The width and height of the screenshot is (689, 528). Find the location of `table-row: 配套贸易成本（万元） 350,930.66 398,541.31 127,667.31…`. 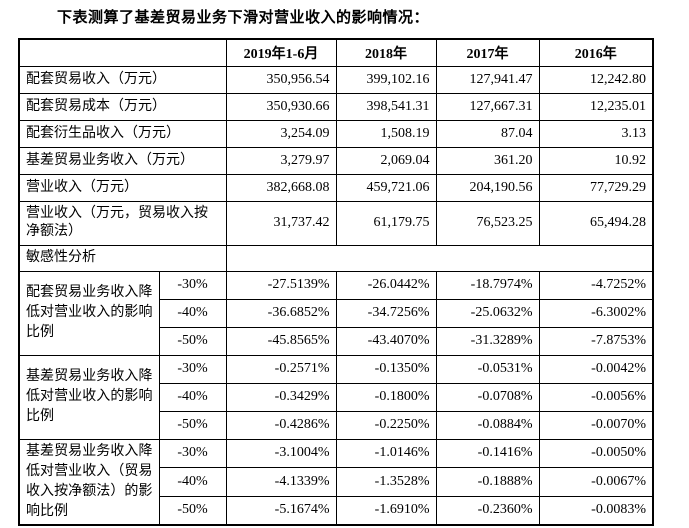

table-row: 配套贸易成本（万元） 350,930.66 398,541.31 127,667.31… is located at coordinates (336, 106).